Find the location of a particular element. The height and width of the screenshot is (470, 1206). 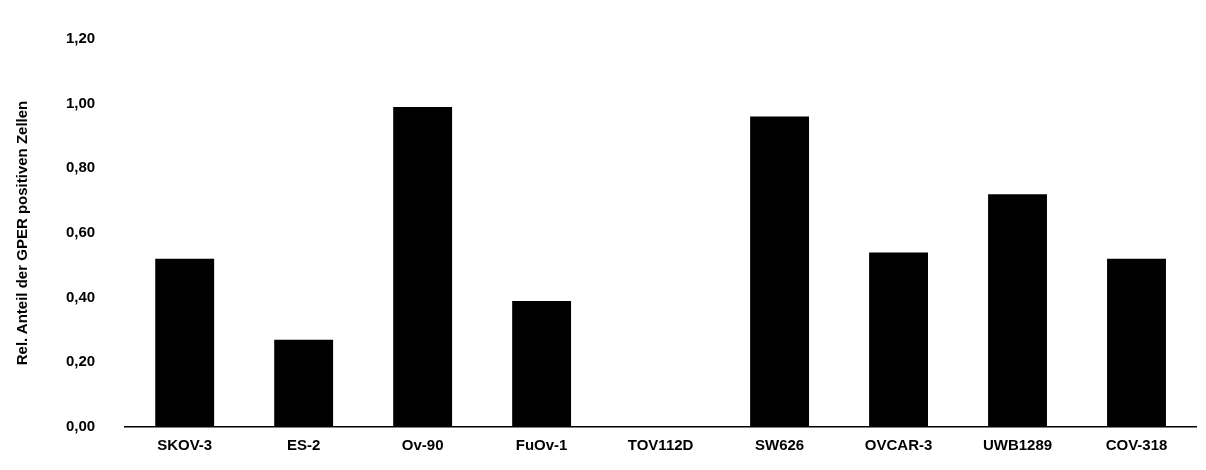

x-tick-label: ES-2 is located at coordinates (303, 445).